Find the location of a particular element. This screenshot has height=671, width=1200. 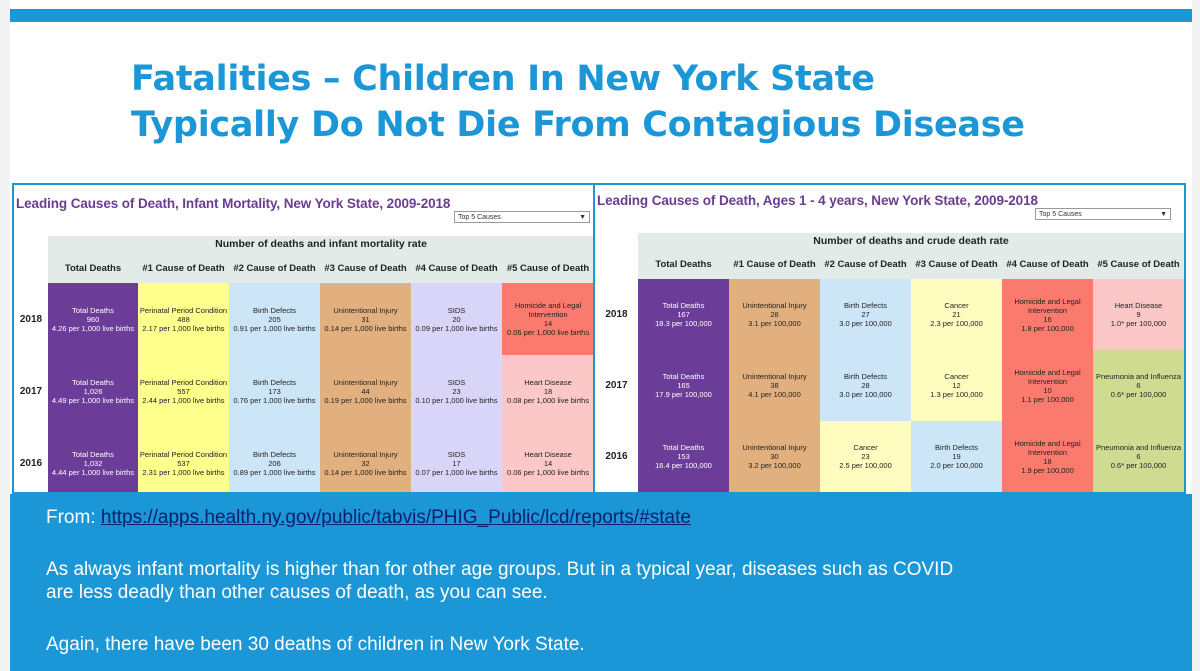

death-count: 165 is located at coordinates (683, 385).